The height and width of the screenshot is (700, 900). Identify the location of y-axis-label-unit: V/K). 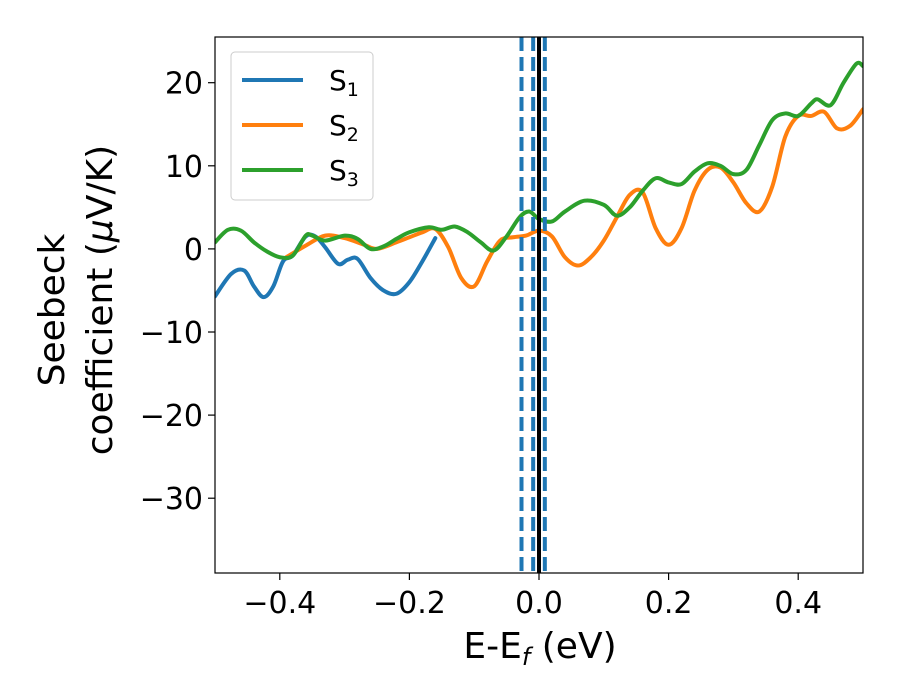
(100, 182).